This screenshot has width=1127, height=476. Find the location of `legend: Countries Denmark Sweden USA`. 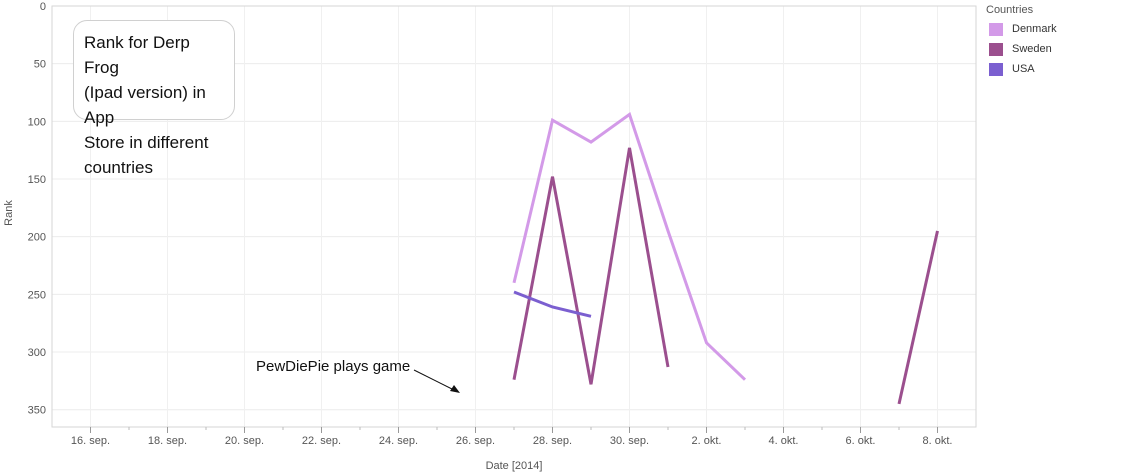

legend: Countries Denmark Sweden USA is located at coordinates (1021, 41).